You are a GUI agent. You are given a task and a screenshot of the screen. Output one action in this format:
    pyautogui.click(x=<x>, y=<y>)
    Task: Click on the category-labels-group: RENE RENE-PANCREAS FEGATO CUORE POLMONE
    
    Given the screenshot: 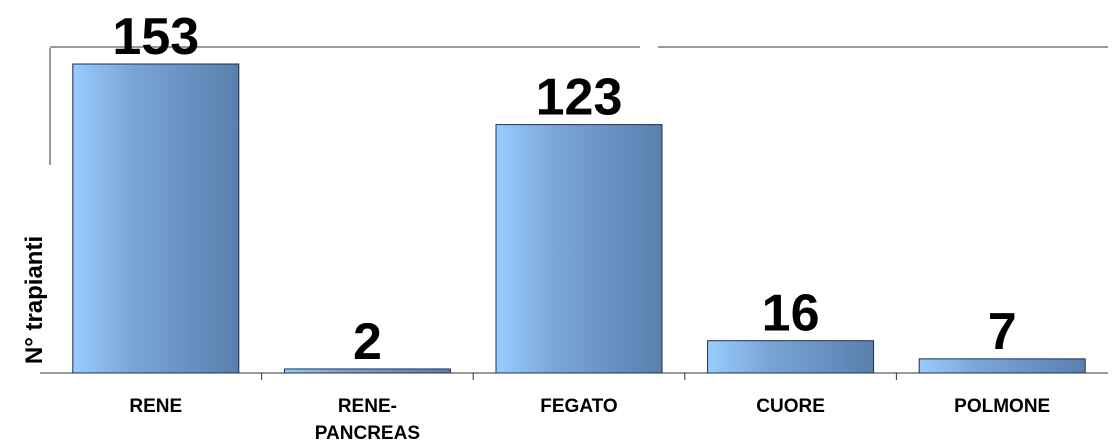 What is the action you would take?
    pyautogui.click(x=589, y=420)
    